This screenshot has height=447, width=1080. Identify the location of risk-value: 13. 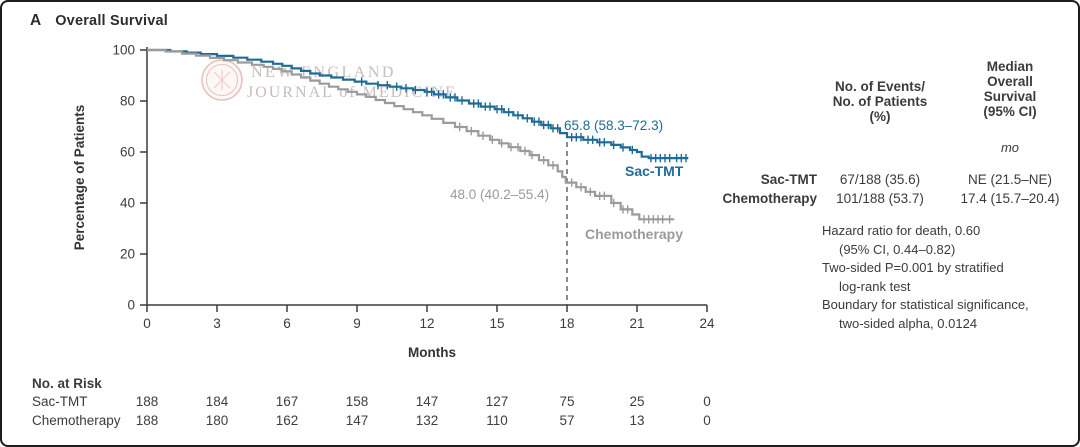
(637, 420).